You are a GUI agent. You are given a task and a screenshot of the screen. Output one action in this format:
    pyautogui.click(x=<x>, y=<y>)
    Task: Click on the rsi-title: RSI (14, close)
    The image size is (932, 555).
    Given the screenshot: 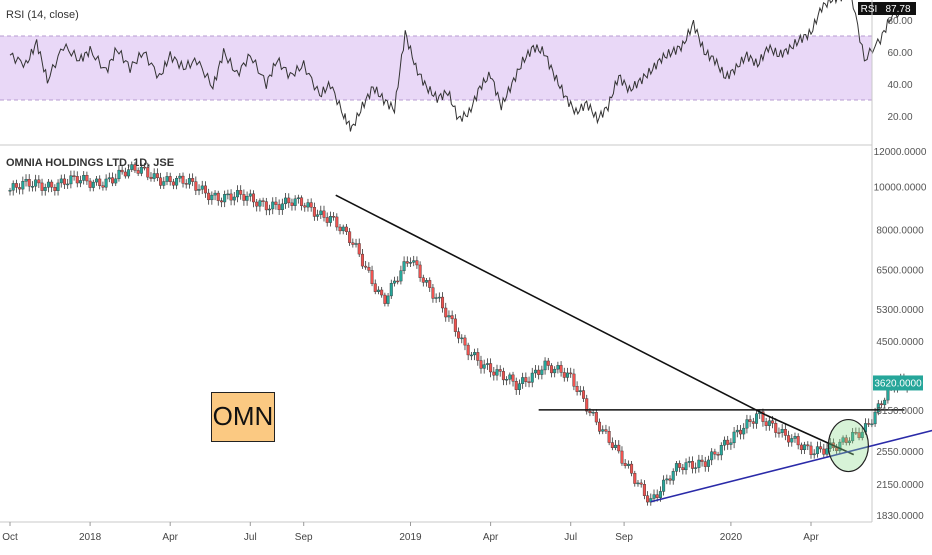 What is the action you would take?
    pyautogui.click(x=42, y=15)
    